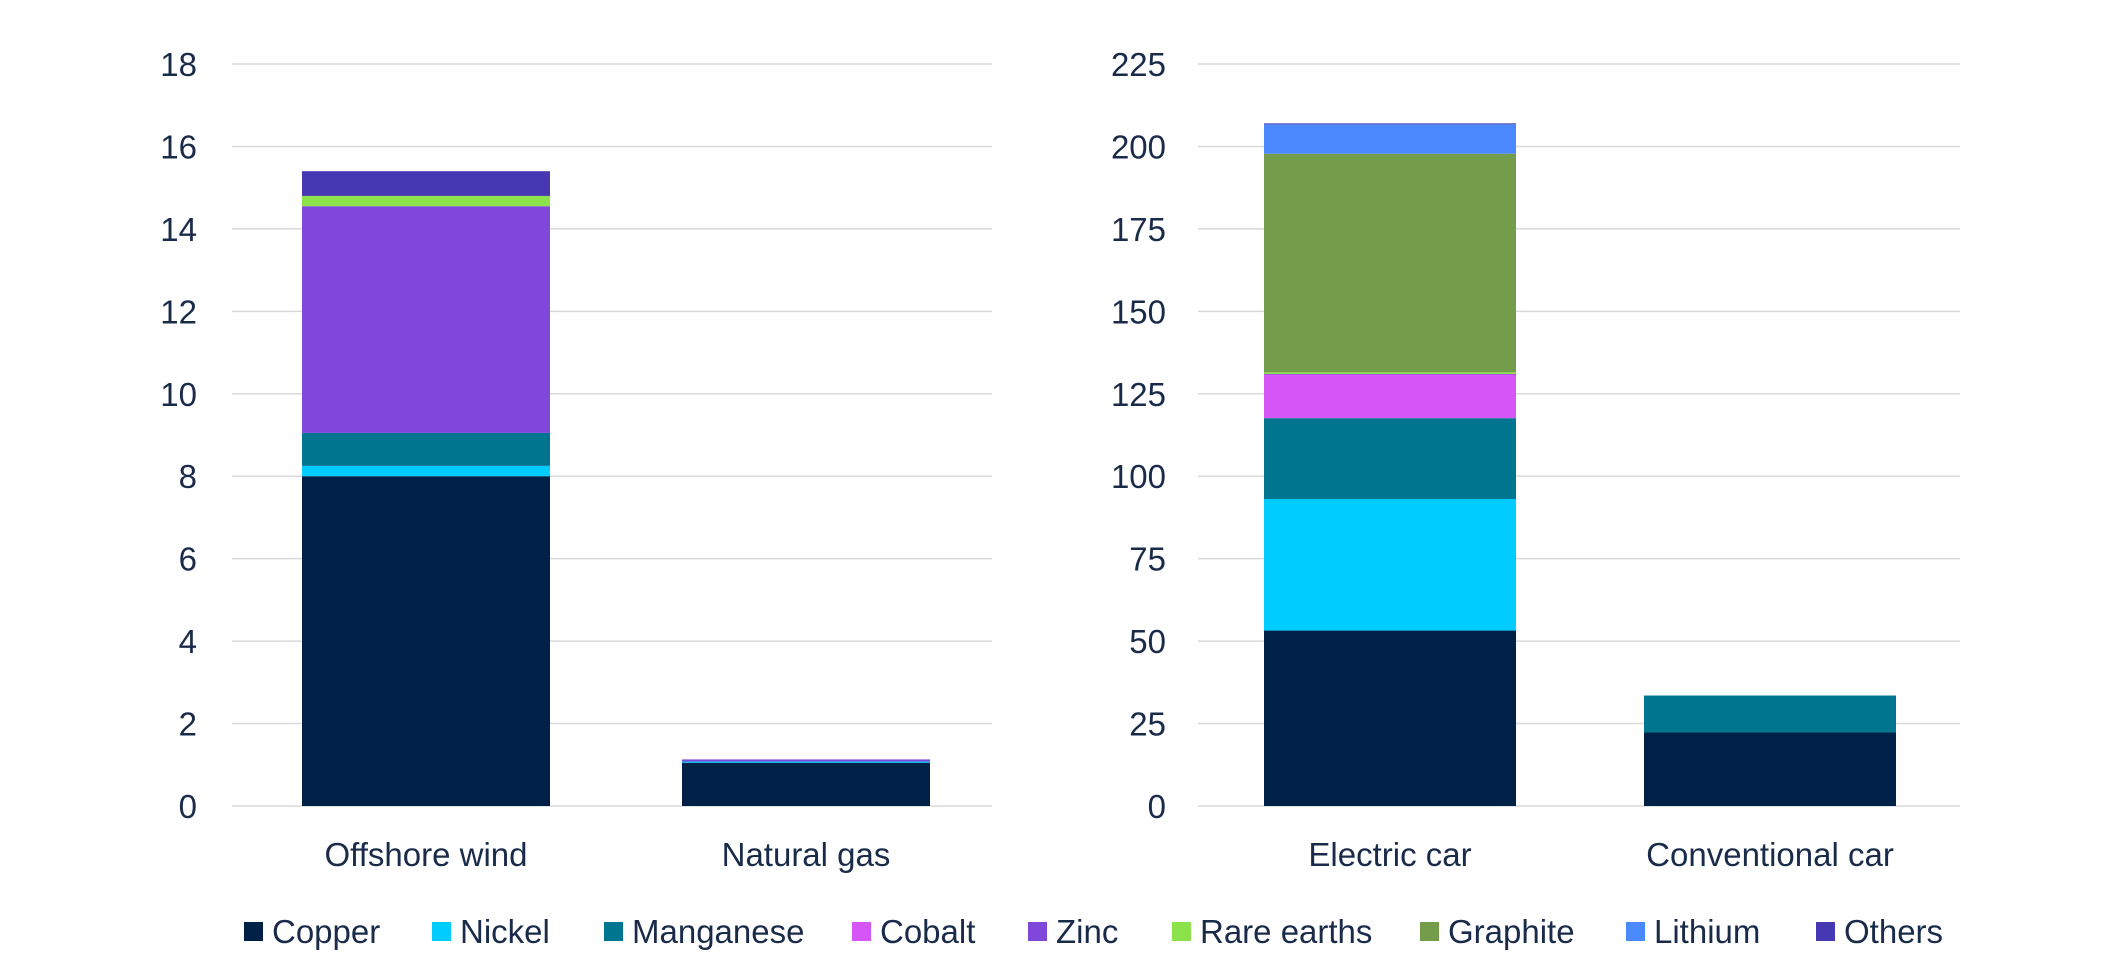 Image resolution: width=2112 pixels, height=960 pixels. I want to click on y-tick-label: 150, so click(1138, 311).